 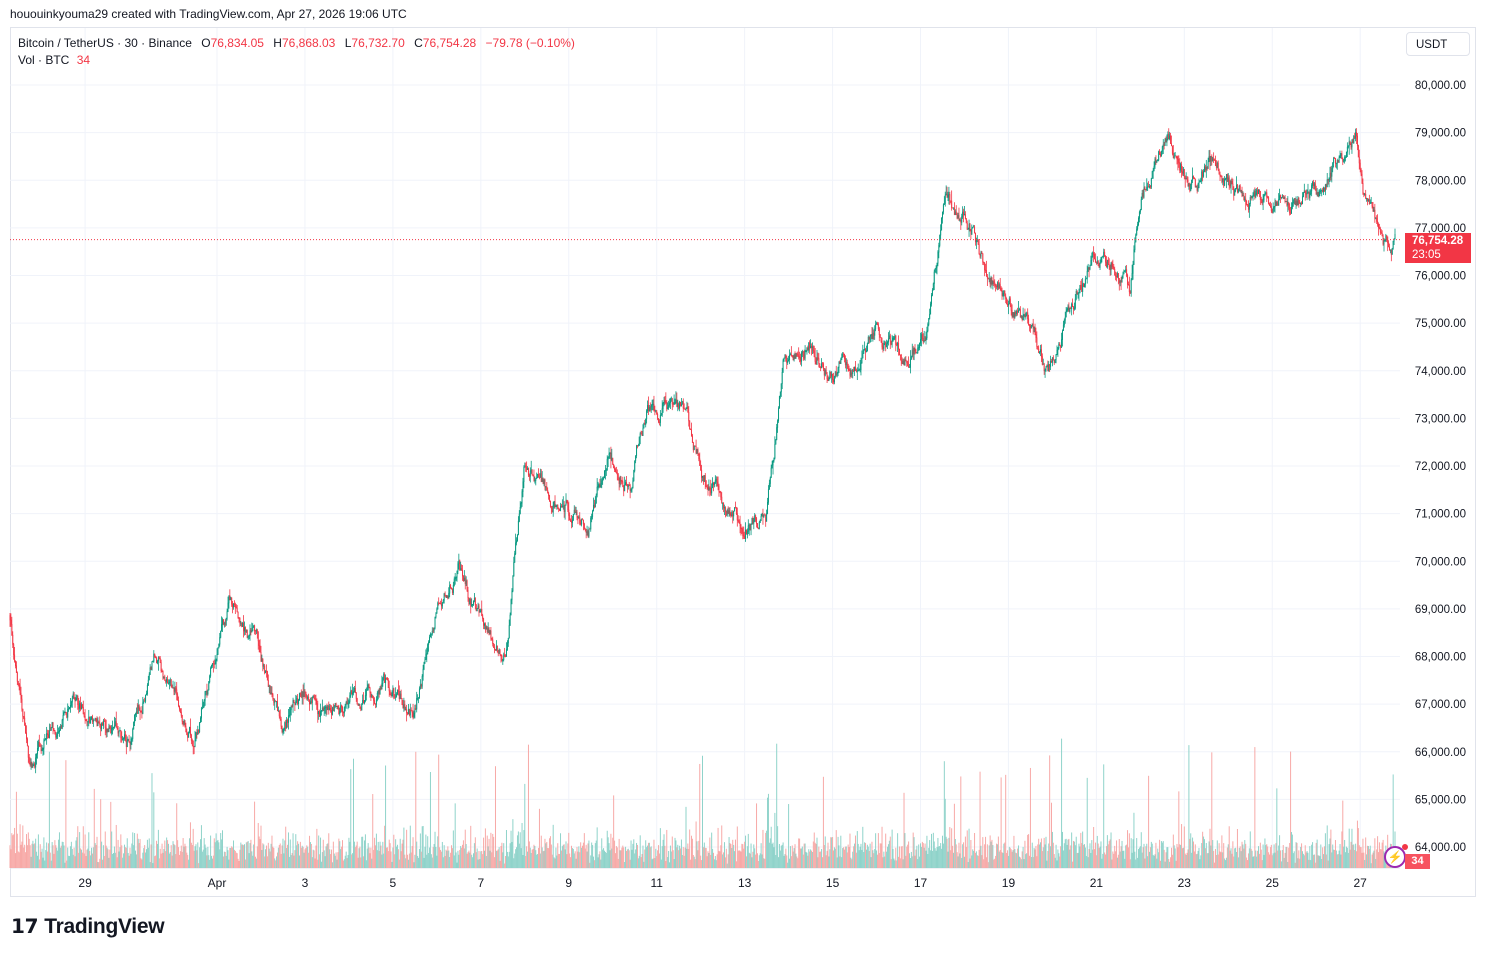 What do you see at coordinates (237, 43) in the screenshot?
I see `open-value: 76,834.05` at bounding box center [237, 43].